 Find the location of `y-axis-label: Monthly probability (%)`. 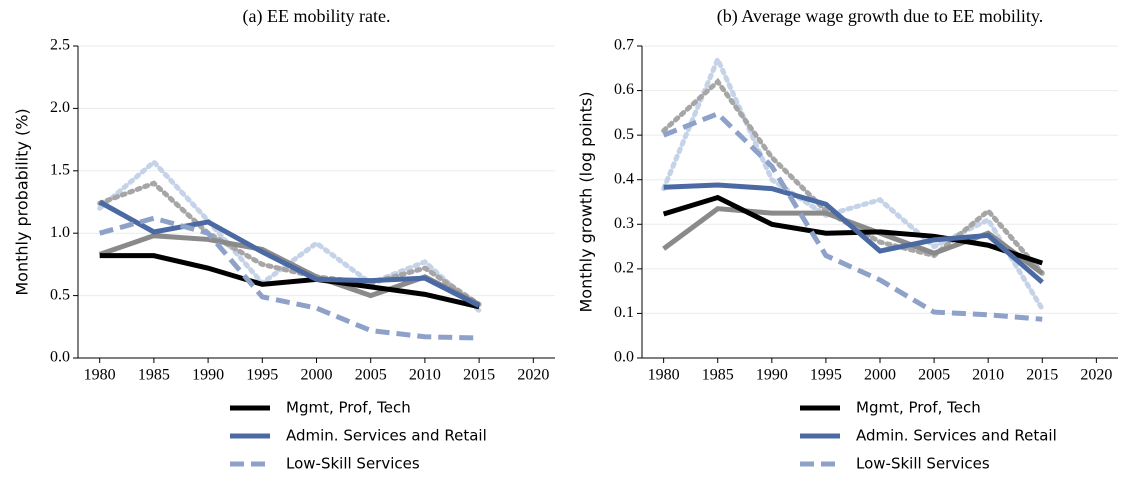

y-axis-label: Monthly probability (%) is located at coordinates (22, 201).